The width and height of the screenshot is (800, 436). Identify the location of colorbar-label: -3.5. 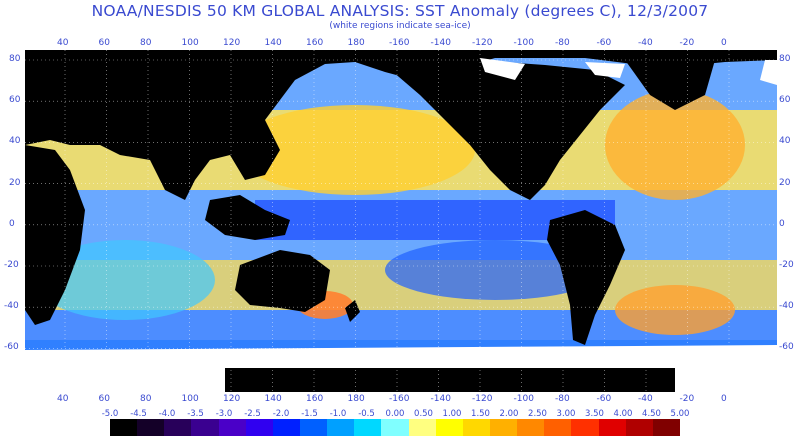
(195, 414).